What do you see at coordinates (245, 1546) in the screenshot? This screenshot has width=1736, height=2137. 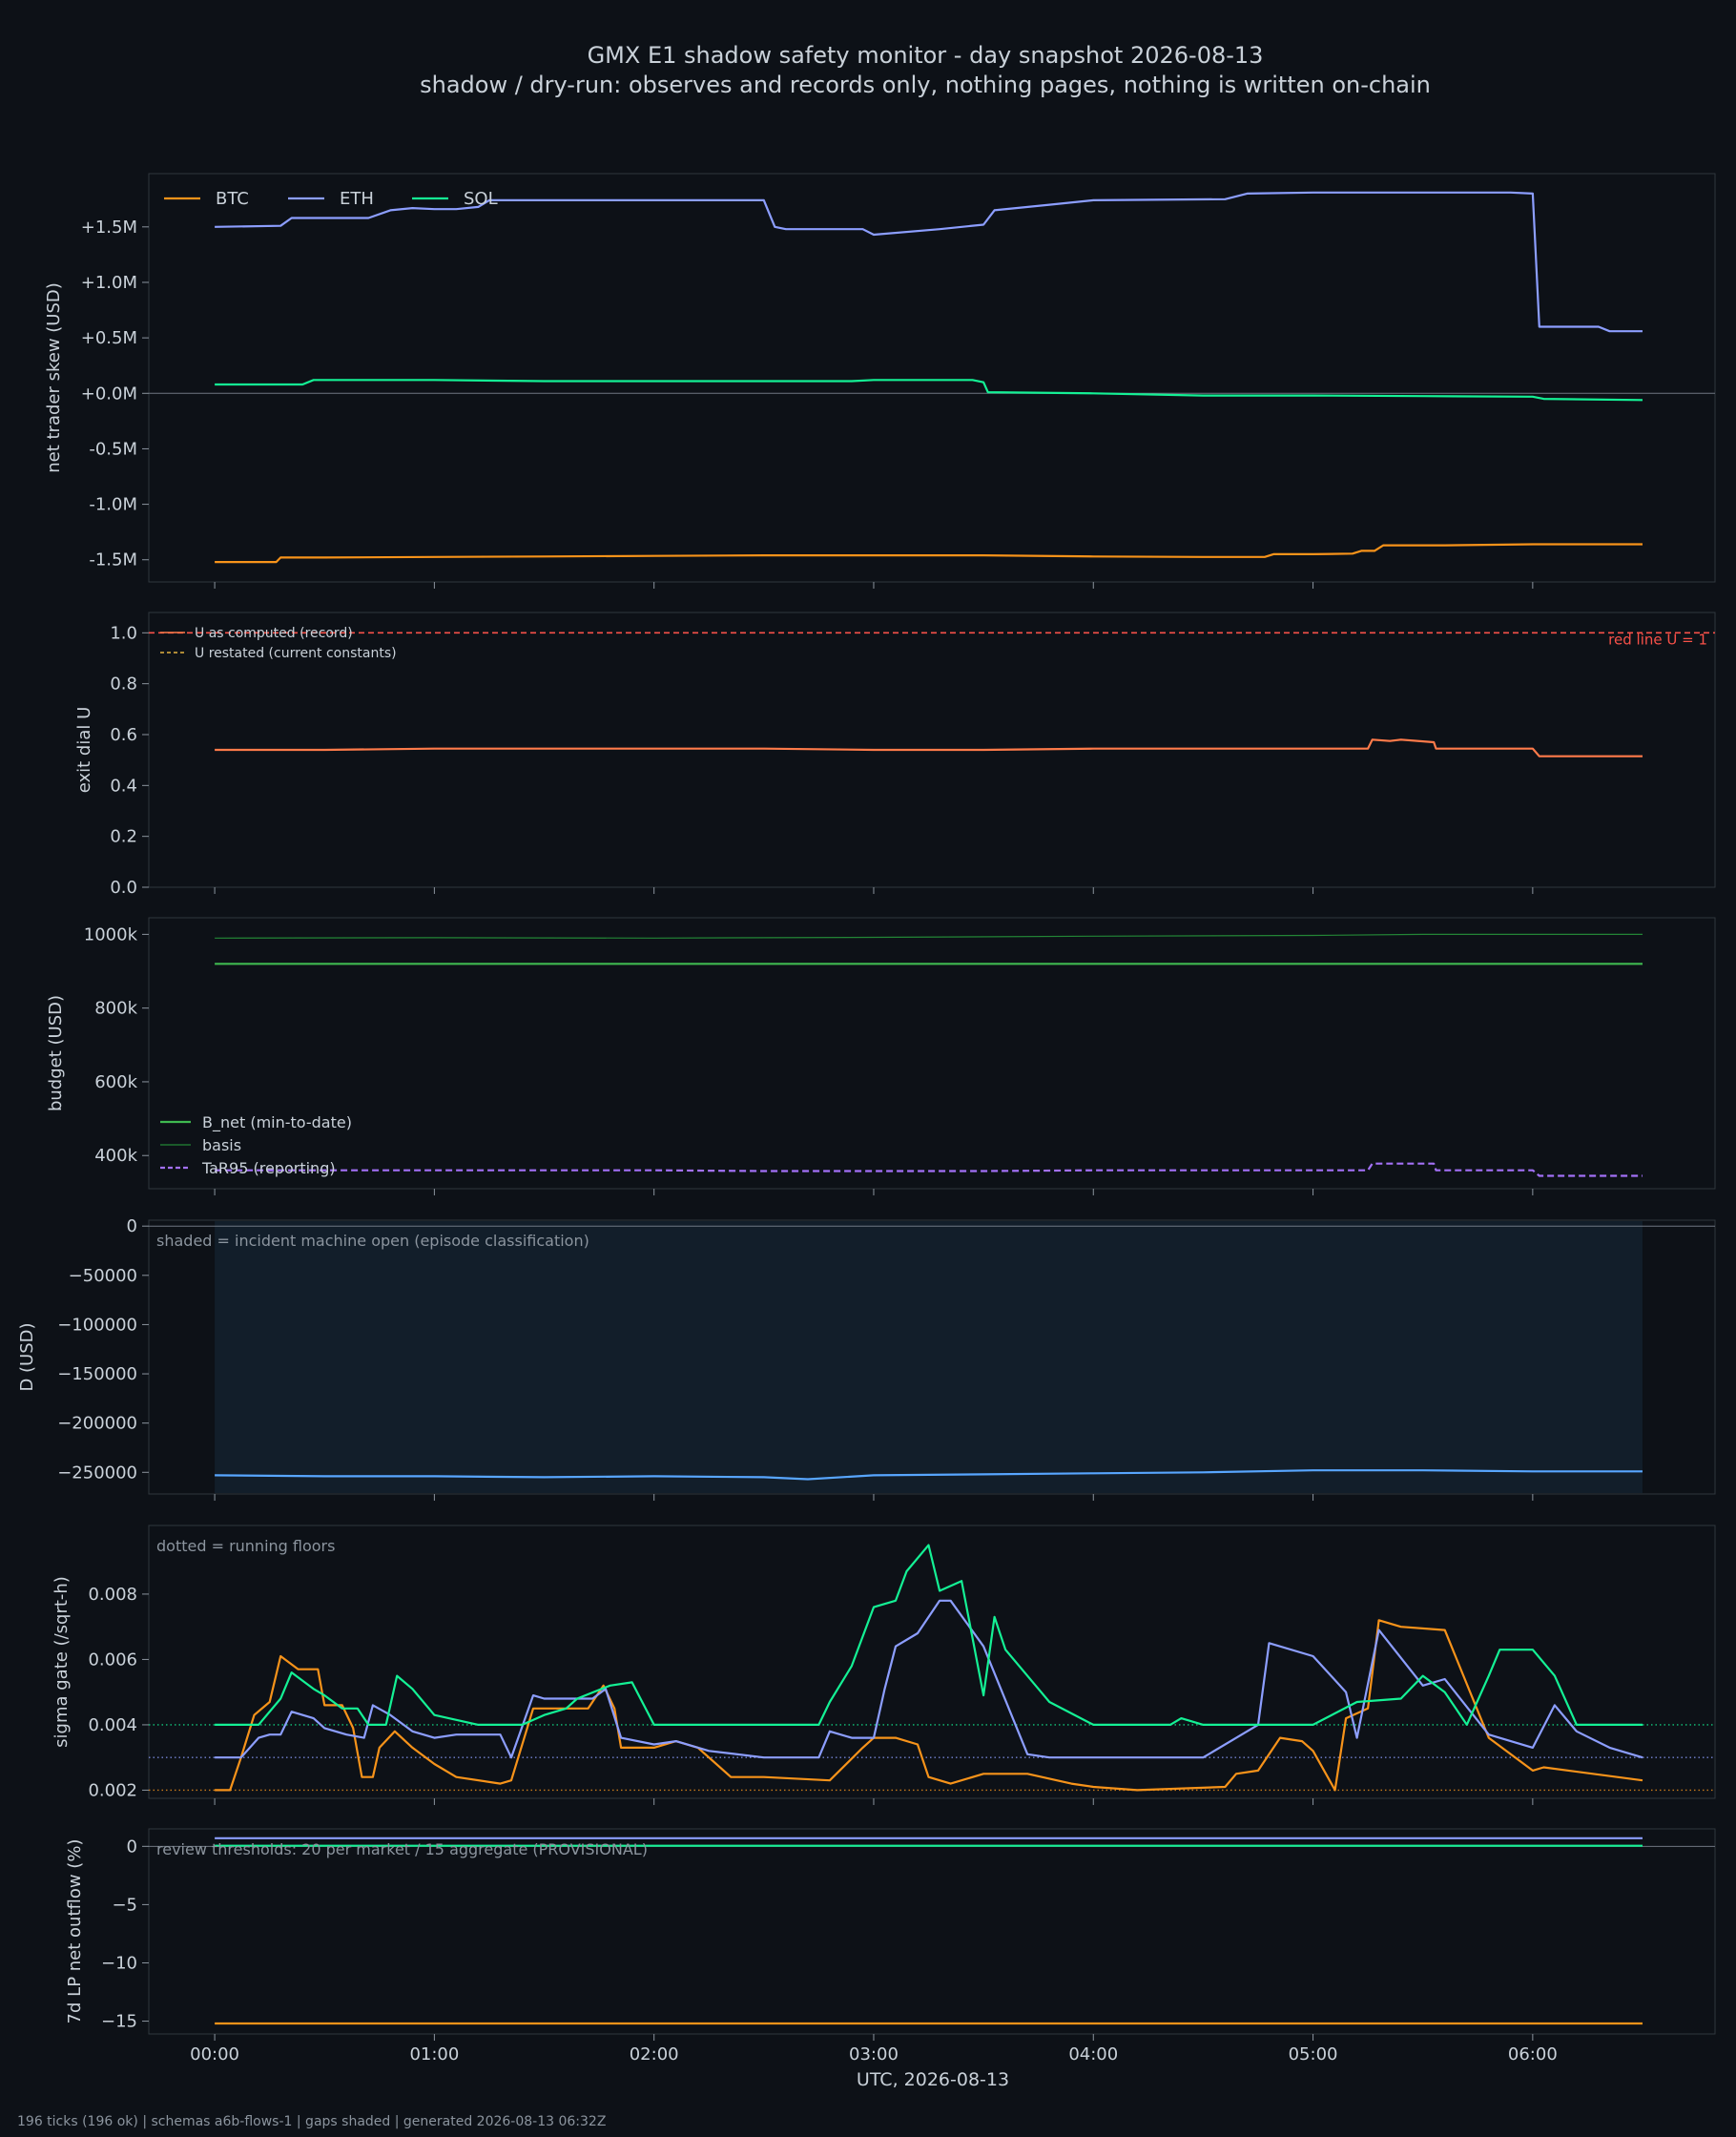 I see `panel-annotation: dotted = running floors` at bounding box center [245, 1546].